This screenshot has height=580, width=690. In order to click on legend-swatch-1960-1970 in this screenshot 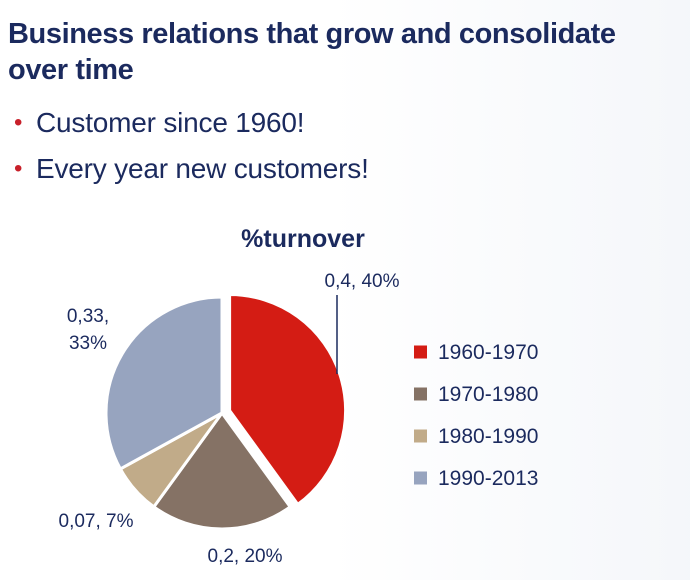, I will do `click(420, 352)`.